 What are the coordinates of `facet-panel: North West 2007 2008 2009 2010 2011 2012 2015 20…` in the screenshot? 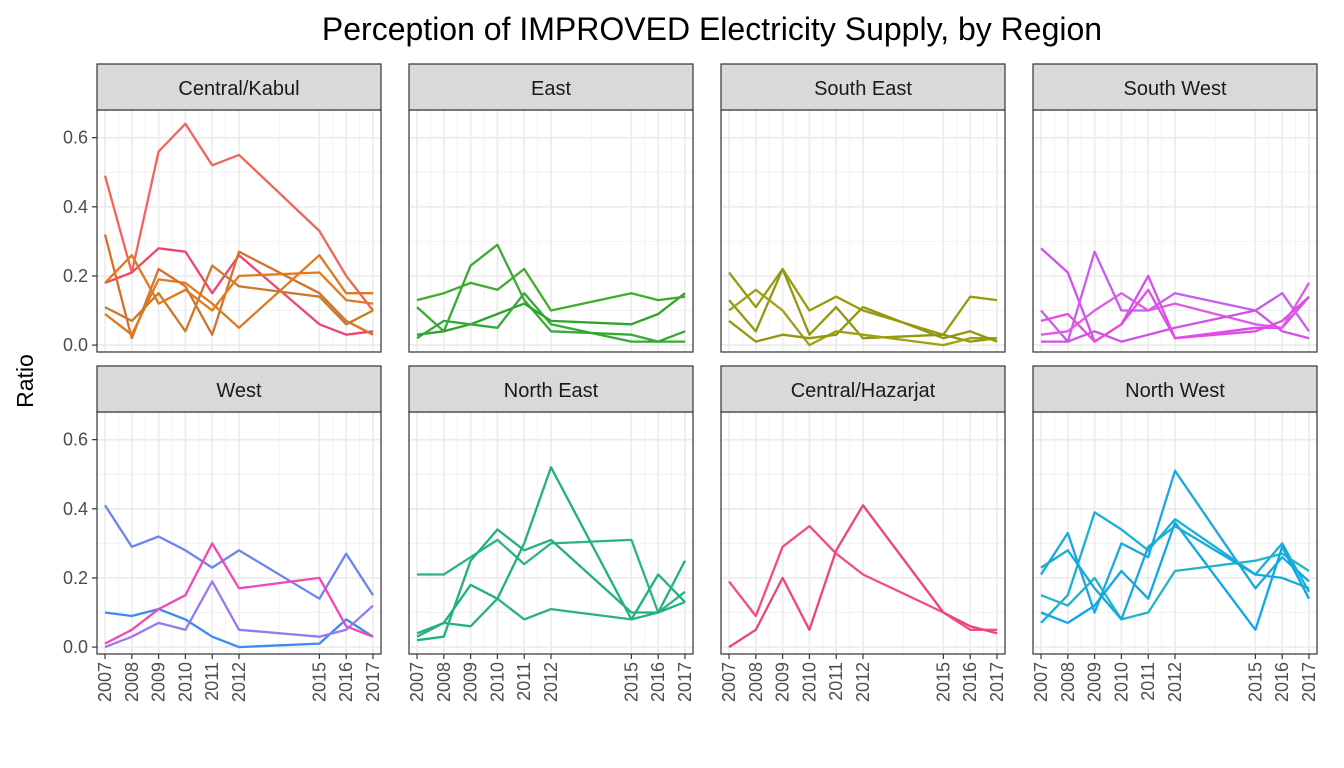 It's located at (1175, 533).